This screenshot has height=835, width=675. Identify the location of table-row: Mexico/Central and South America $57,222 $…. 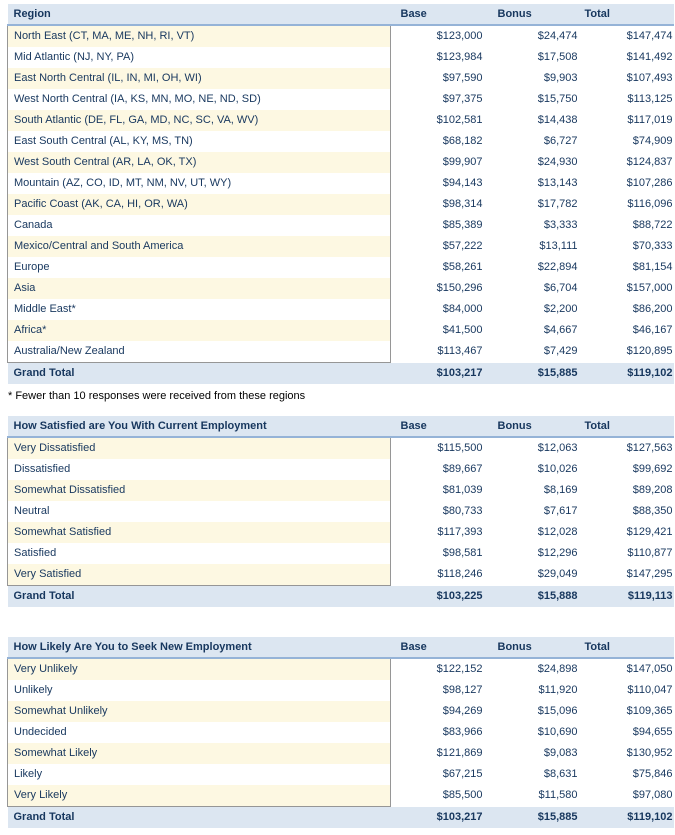
(340, 246).